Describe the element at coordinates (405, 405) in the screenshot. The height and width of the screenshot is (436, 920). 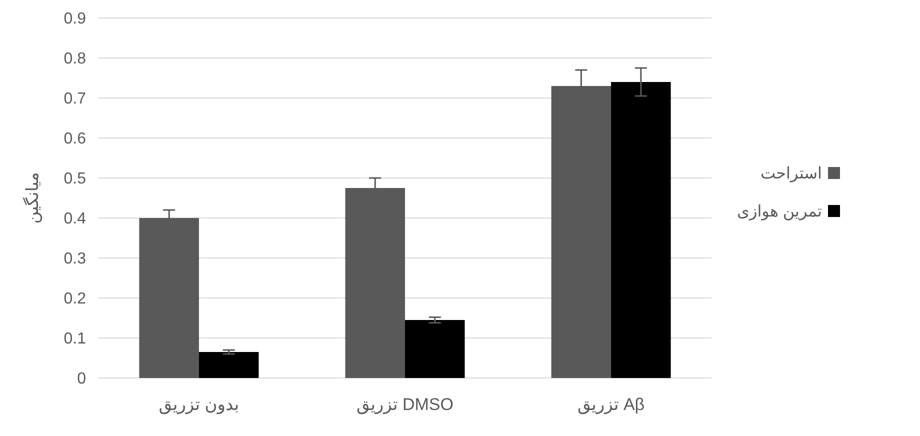
I see `x-tick-label: تزریق DMSO` at that location.